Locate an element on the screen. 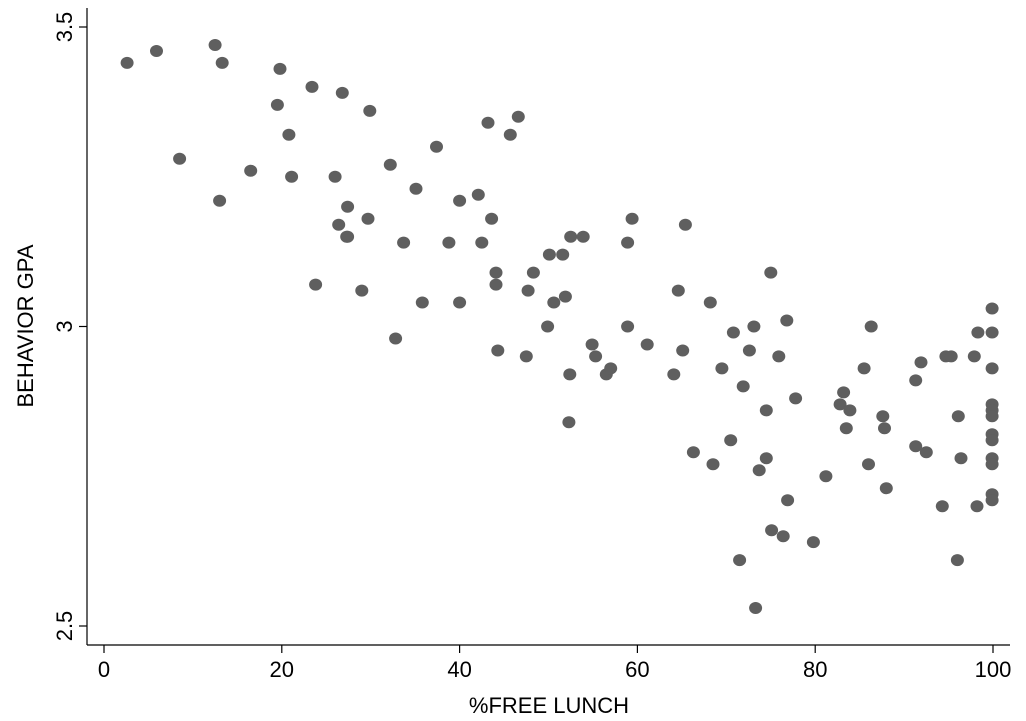 This screenshot has height=721, width=1026. y-tick-label: 2.5 is located at coordinates (64, 626).